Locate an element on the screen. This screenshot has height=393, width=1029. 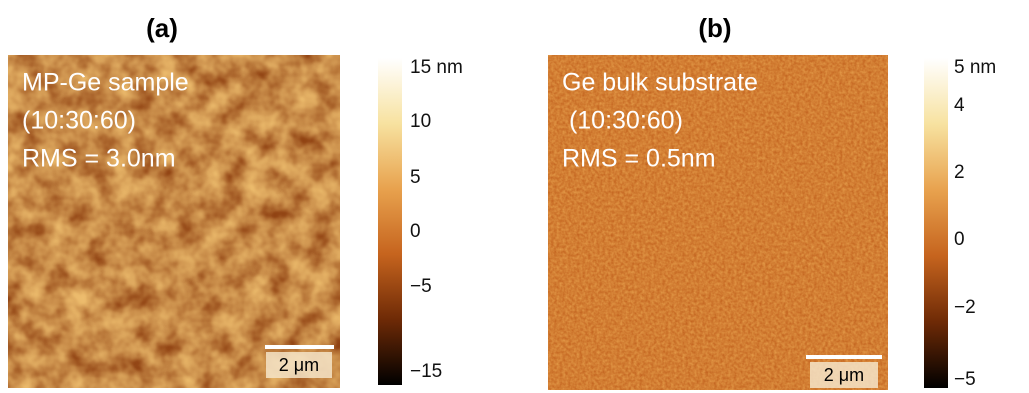
colorbar-ticks: 5 nm 4 2 0 −2 −5 is located at coordinates (975, 223).